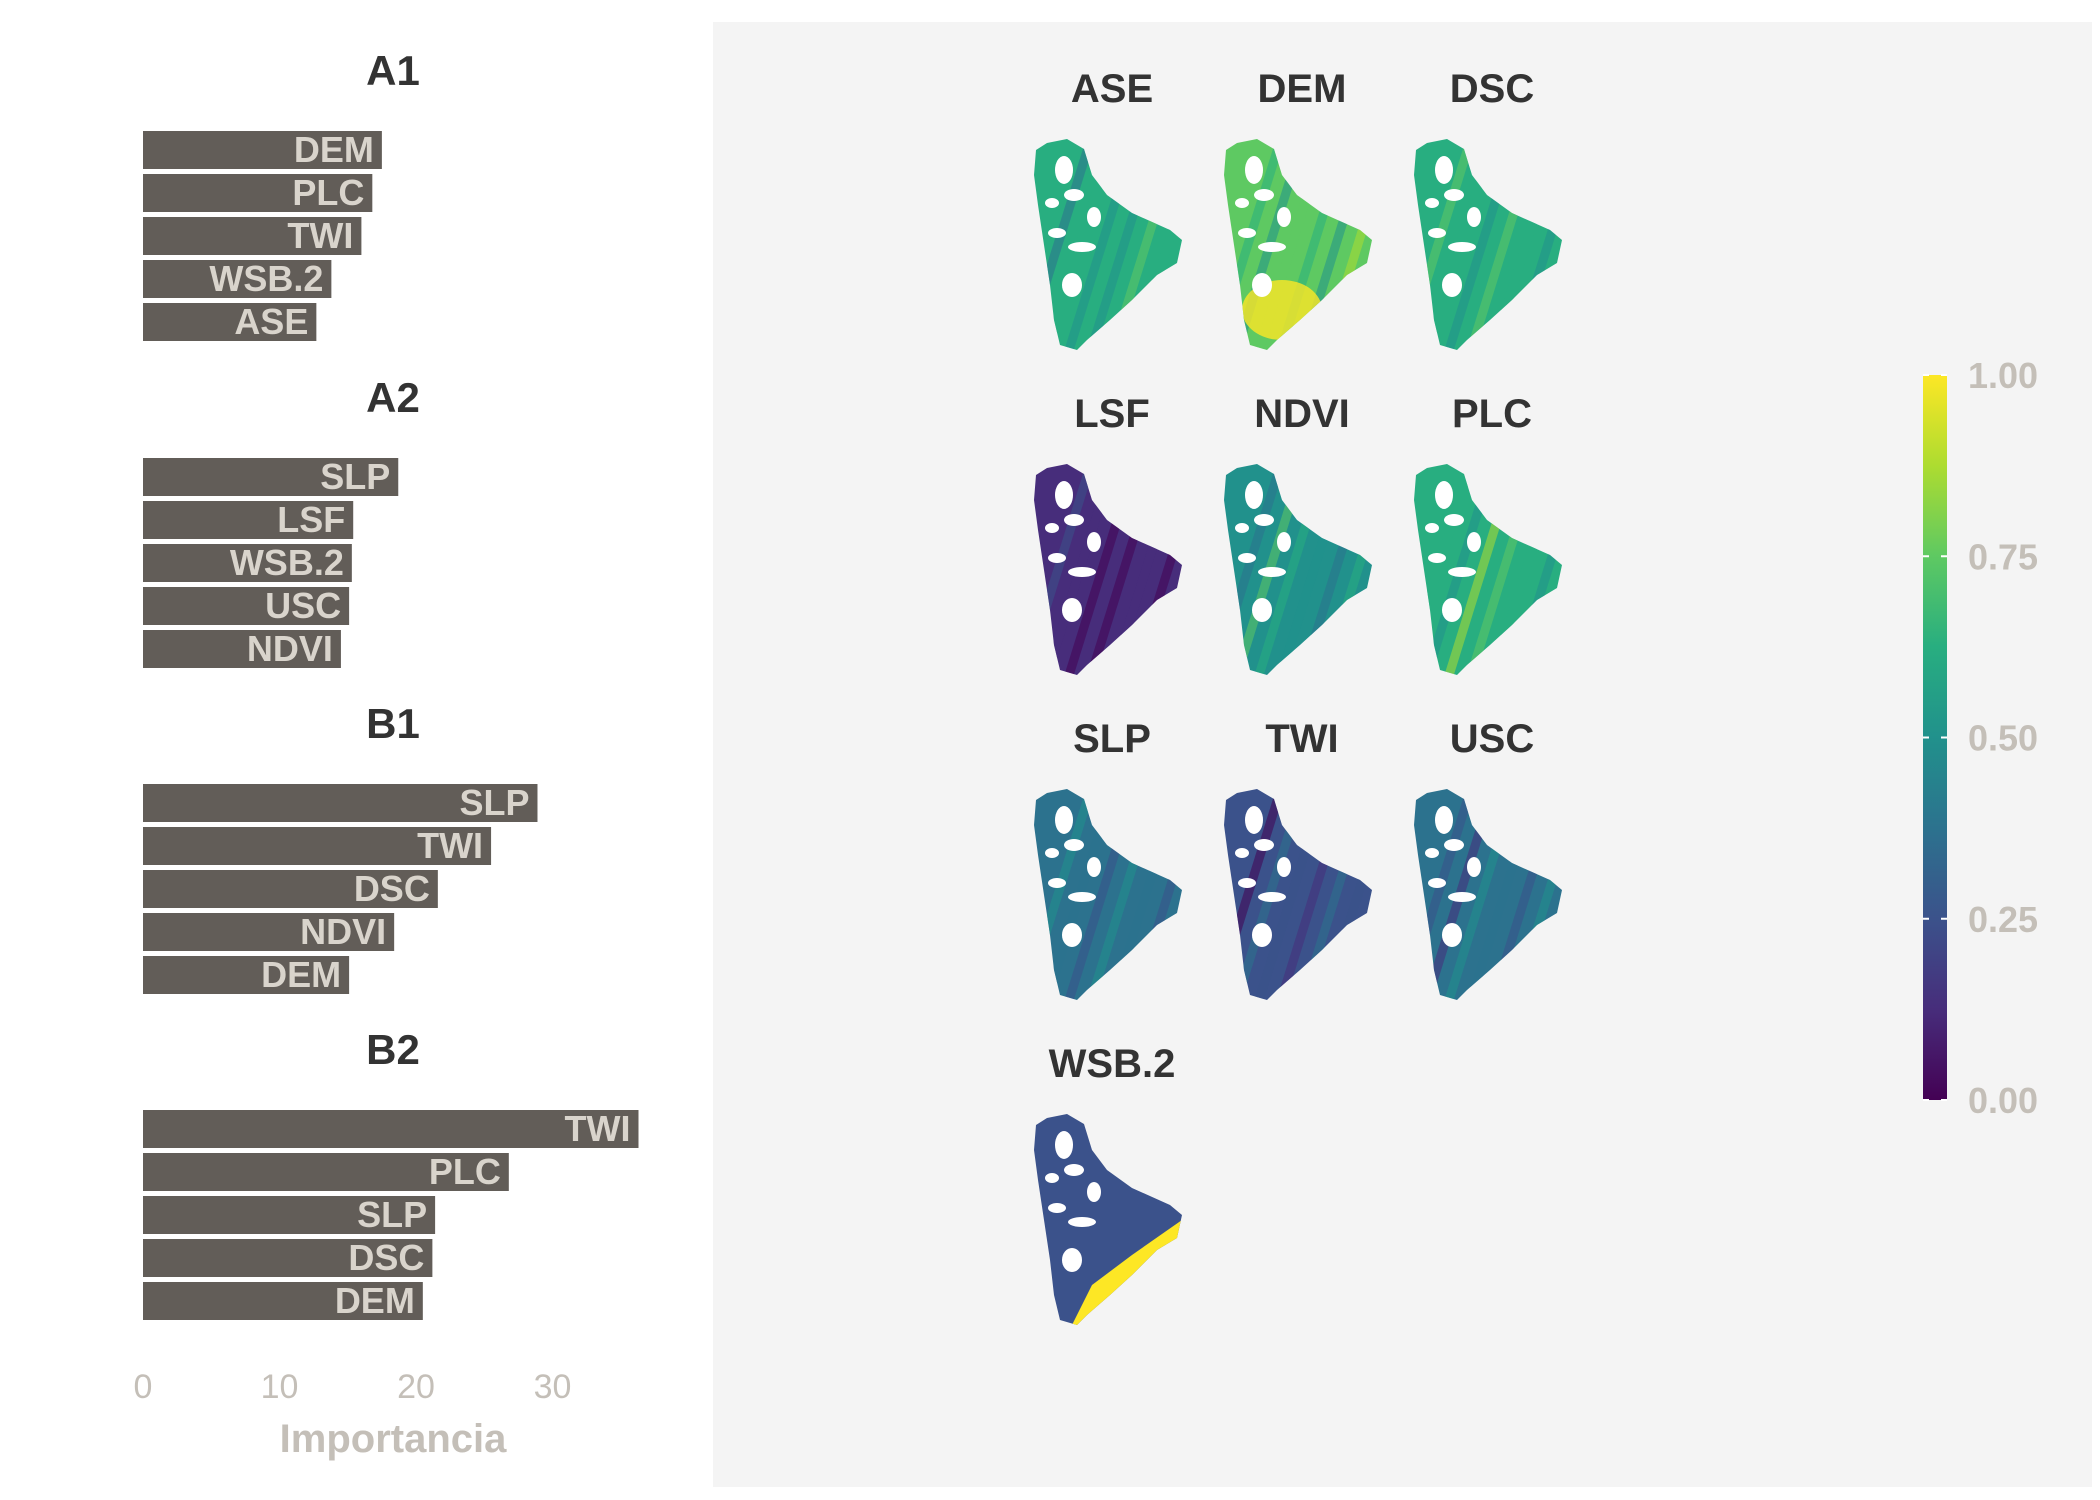 The width and height of the screenshot is (2100, 1500). Describe the element at coordinates (393, 723) in the screenshot. I see `facet-title: B1` at that location.